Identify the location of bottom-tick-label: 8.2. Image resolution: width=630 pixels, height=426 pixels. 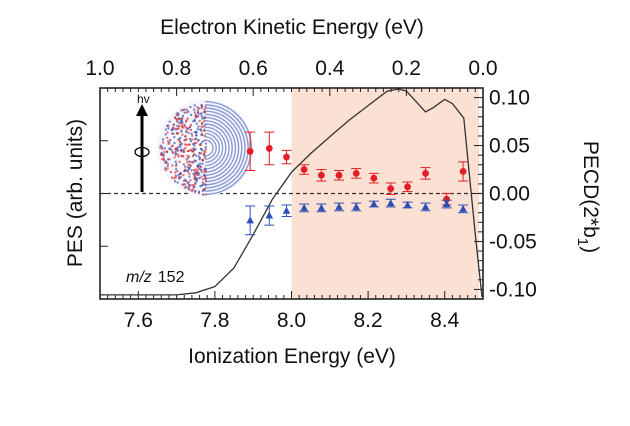
(367, 320).